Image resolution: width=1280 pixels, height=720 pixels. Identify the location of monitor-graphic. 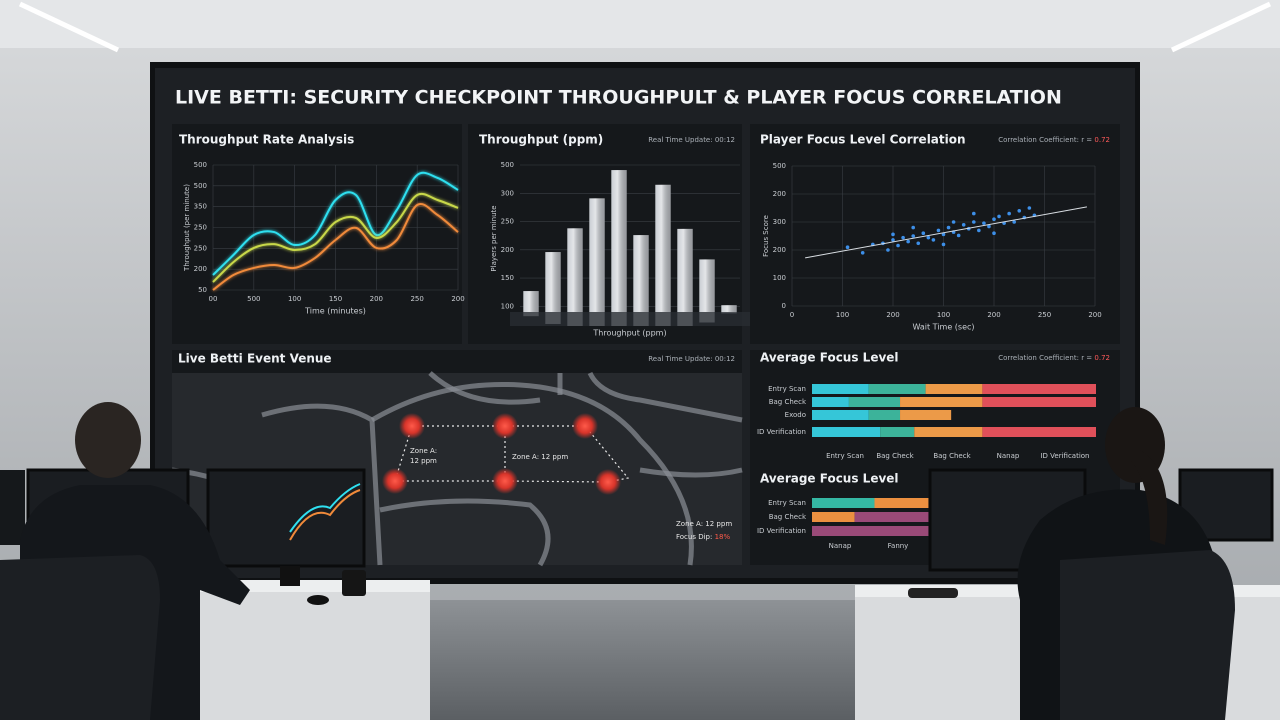
(325, 508).